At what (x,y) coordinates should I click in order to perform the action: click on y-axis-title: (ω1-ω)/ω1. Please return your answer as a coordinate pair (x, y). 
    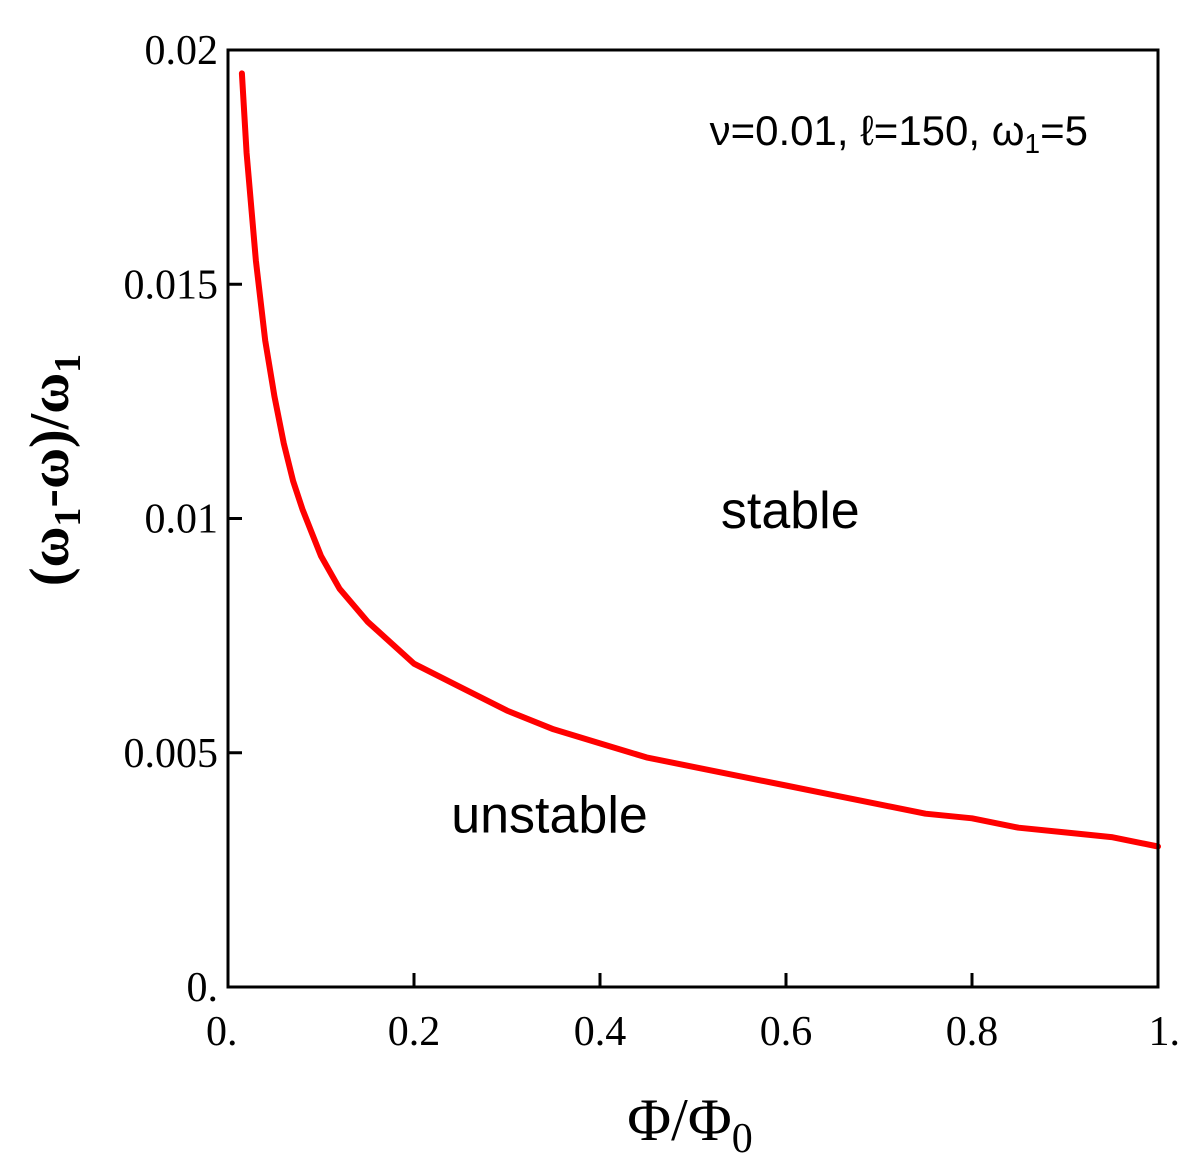
    Looking at the image, I should click on (54, 470).